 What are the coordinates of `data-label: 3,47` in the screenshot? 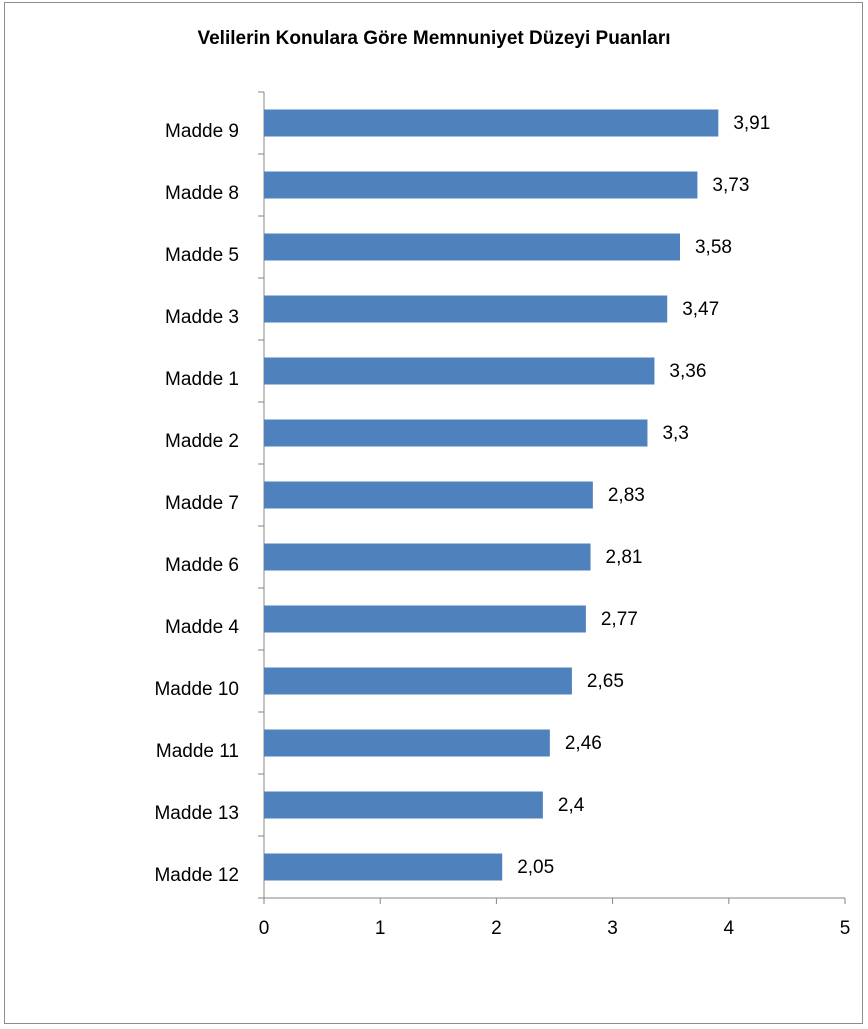 It's located at (700, 309).